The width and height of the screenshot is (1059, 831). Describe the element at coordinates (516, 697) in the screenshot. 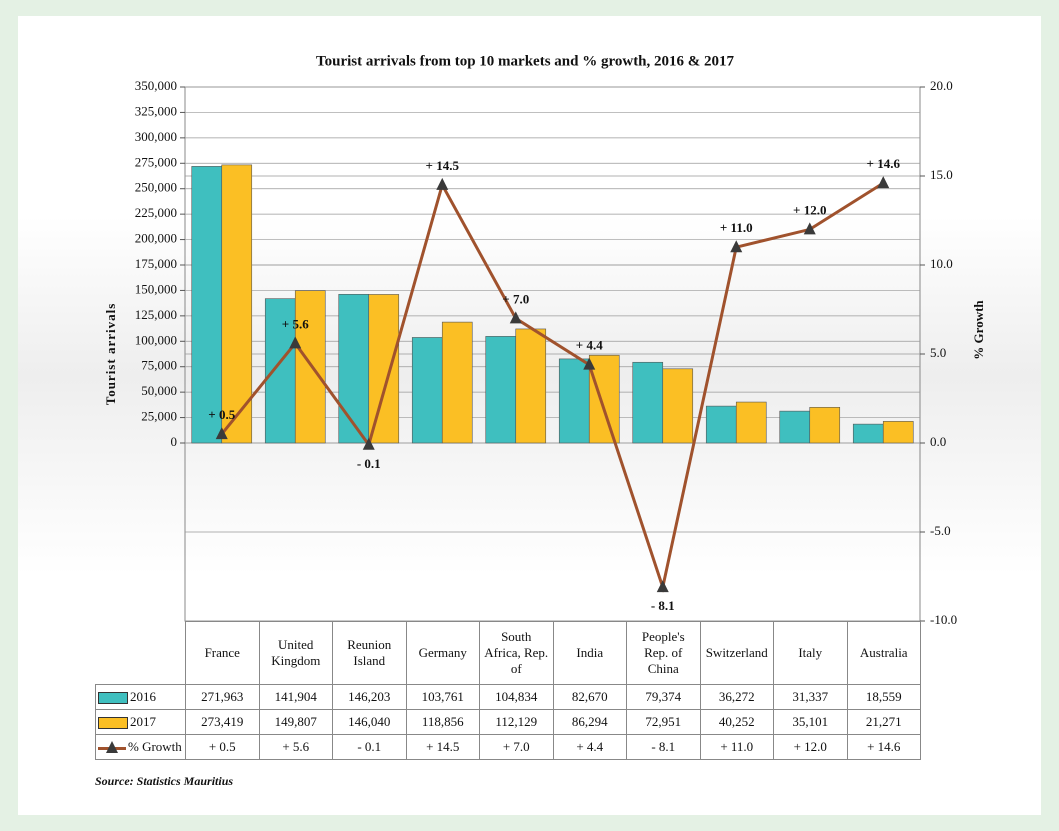

I see `table-value: 104,834` at that location.